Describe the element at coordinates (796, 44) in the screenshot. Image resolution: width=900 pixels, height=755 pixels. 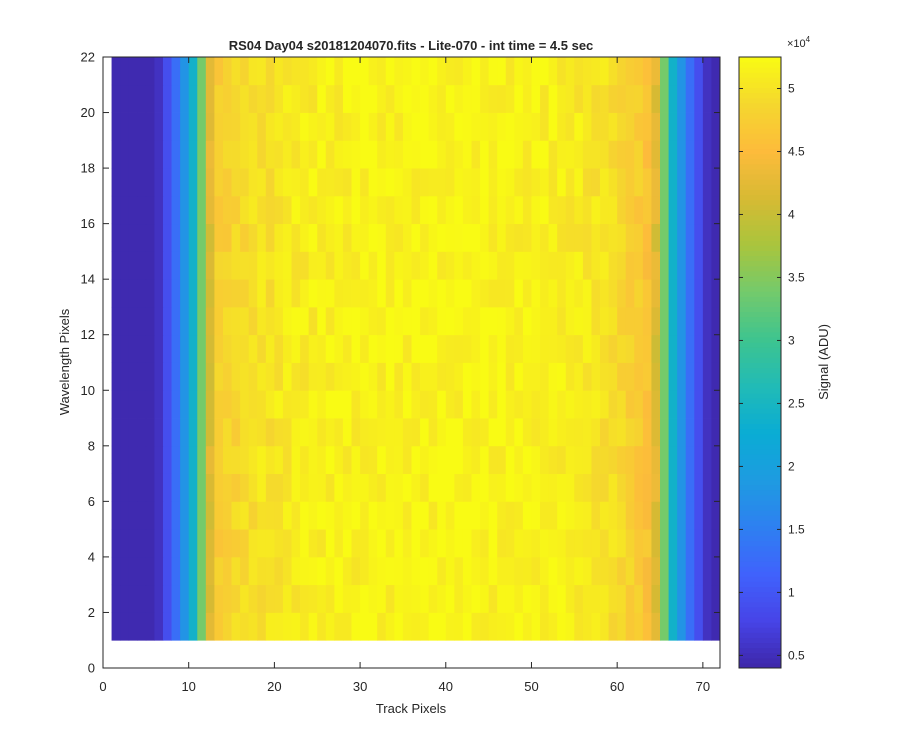
I see `colorbar-exponent-base: ×10` at that location.